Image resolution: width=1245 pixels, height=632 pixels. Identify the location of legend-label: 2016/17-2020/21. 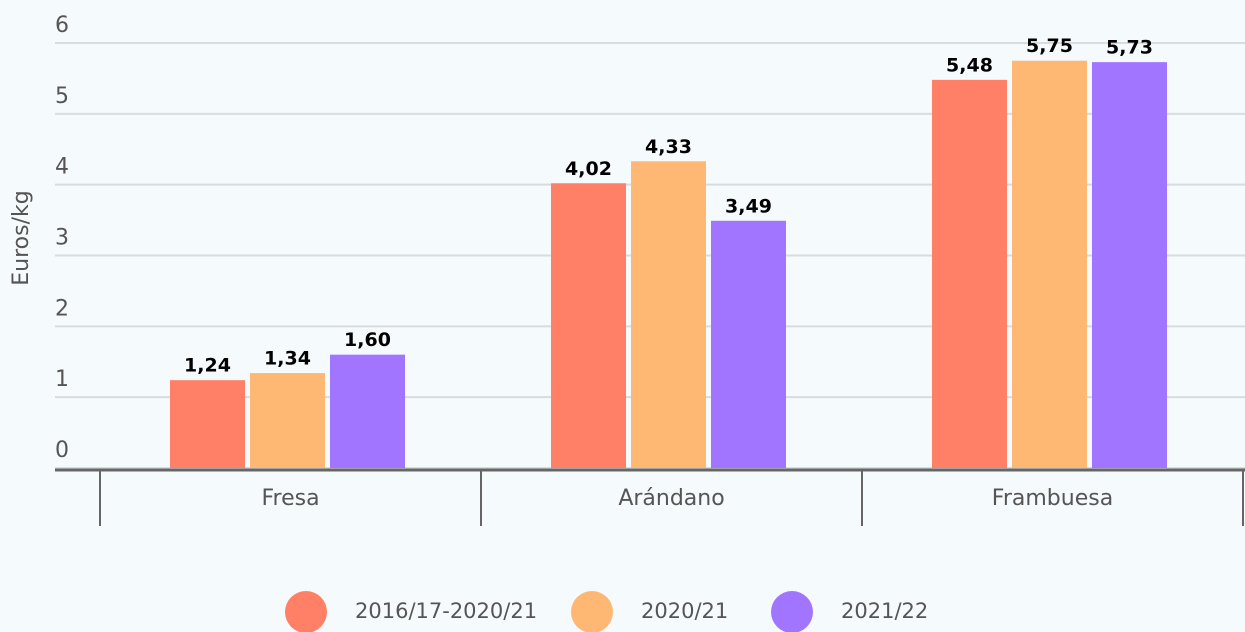
(446, 611).